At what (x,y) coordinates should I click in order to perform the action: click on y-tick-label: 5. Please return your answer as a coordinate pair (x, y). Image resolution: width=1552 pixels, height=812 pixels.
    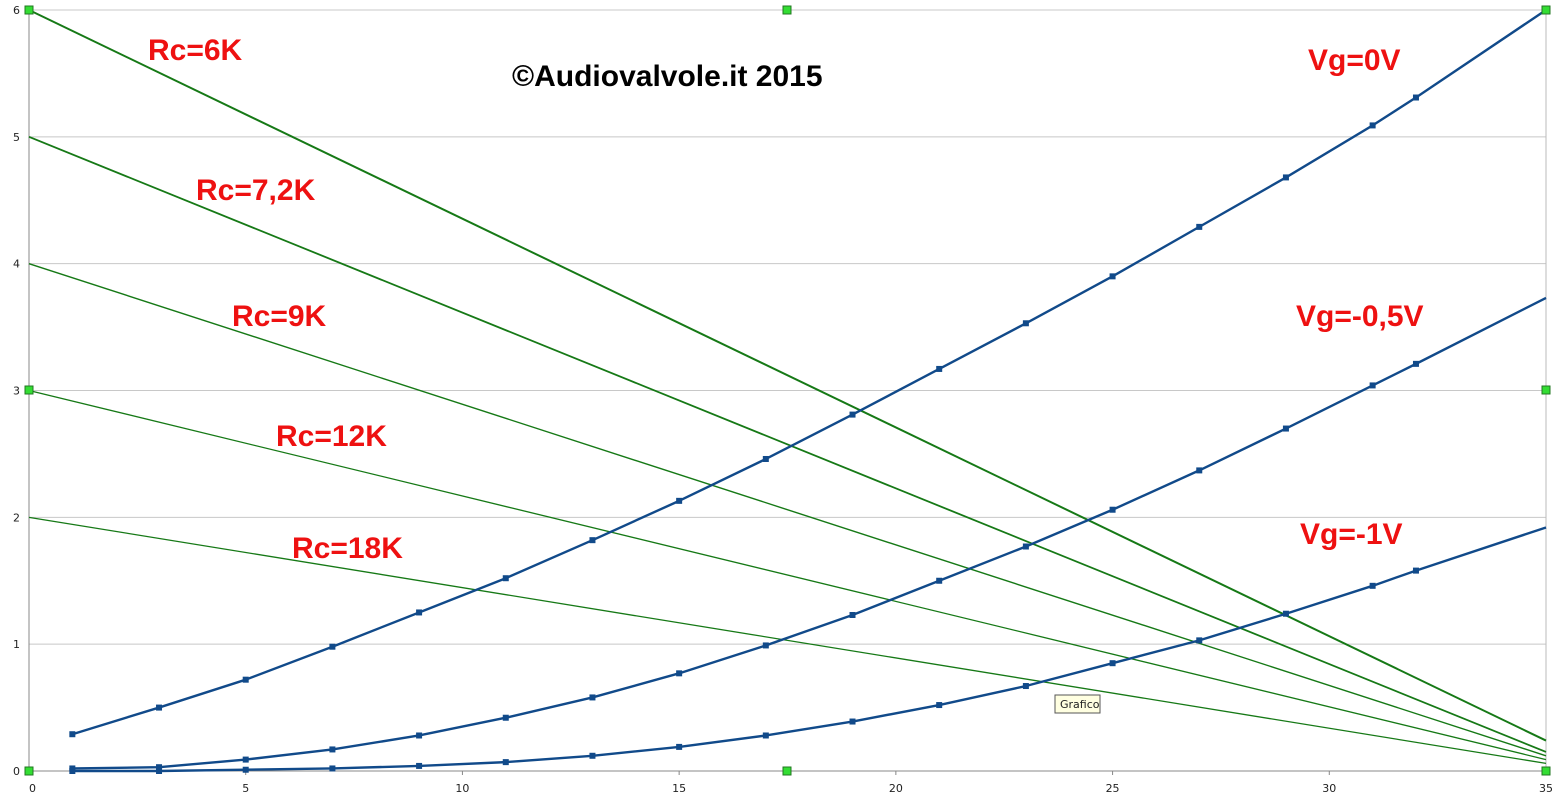
    Looking at the image, I should click on (16, 137).